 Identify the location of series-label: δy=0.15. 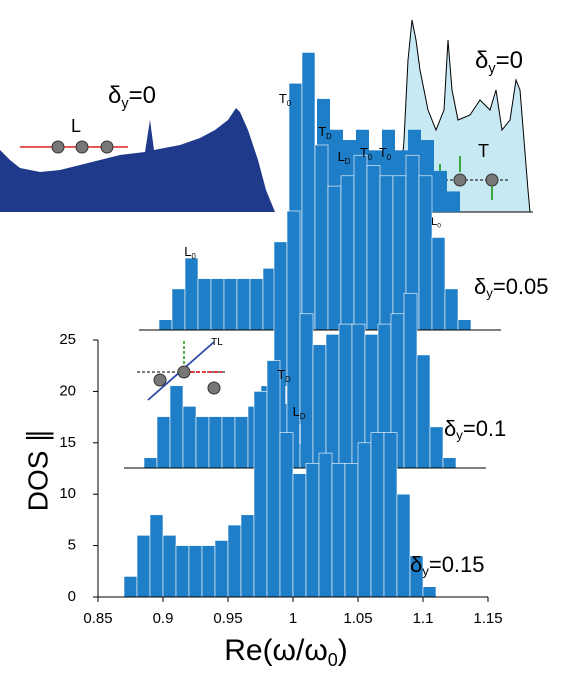
(447, 565).